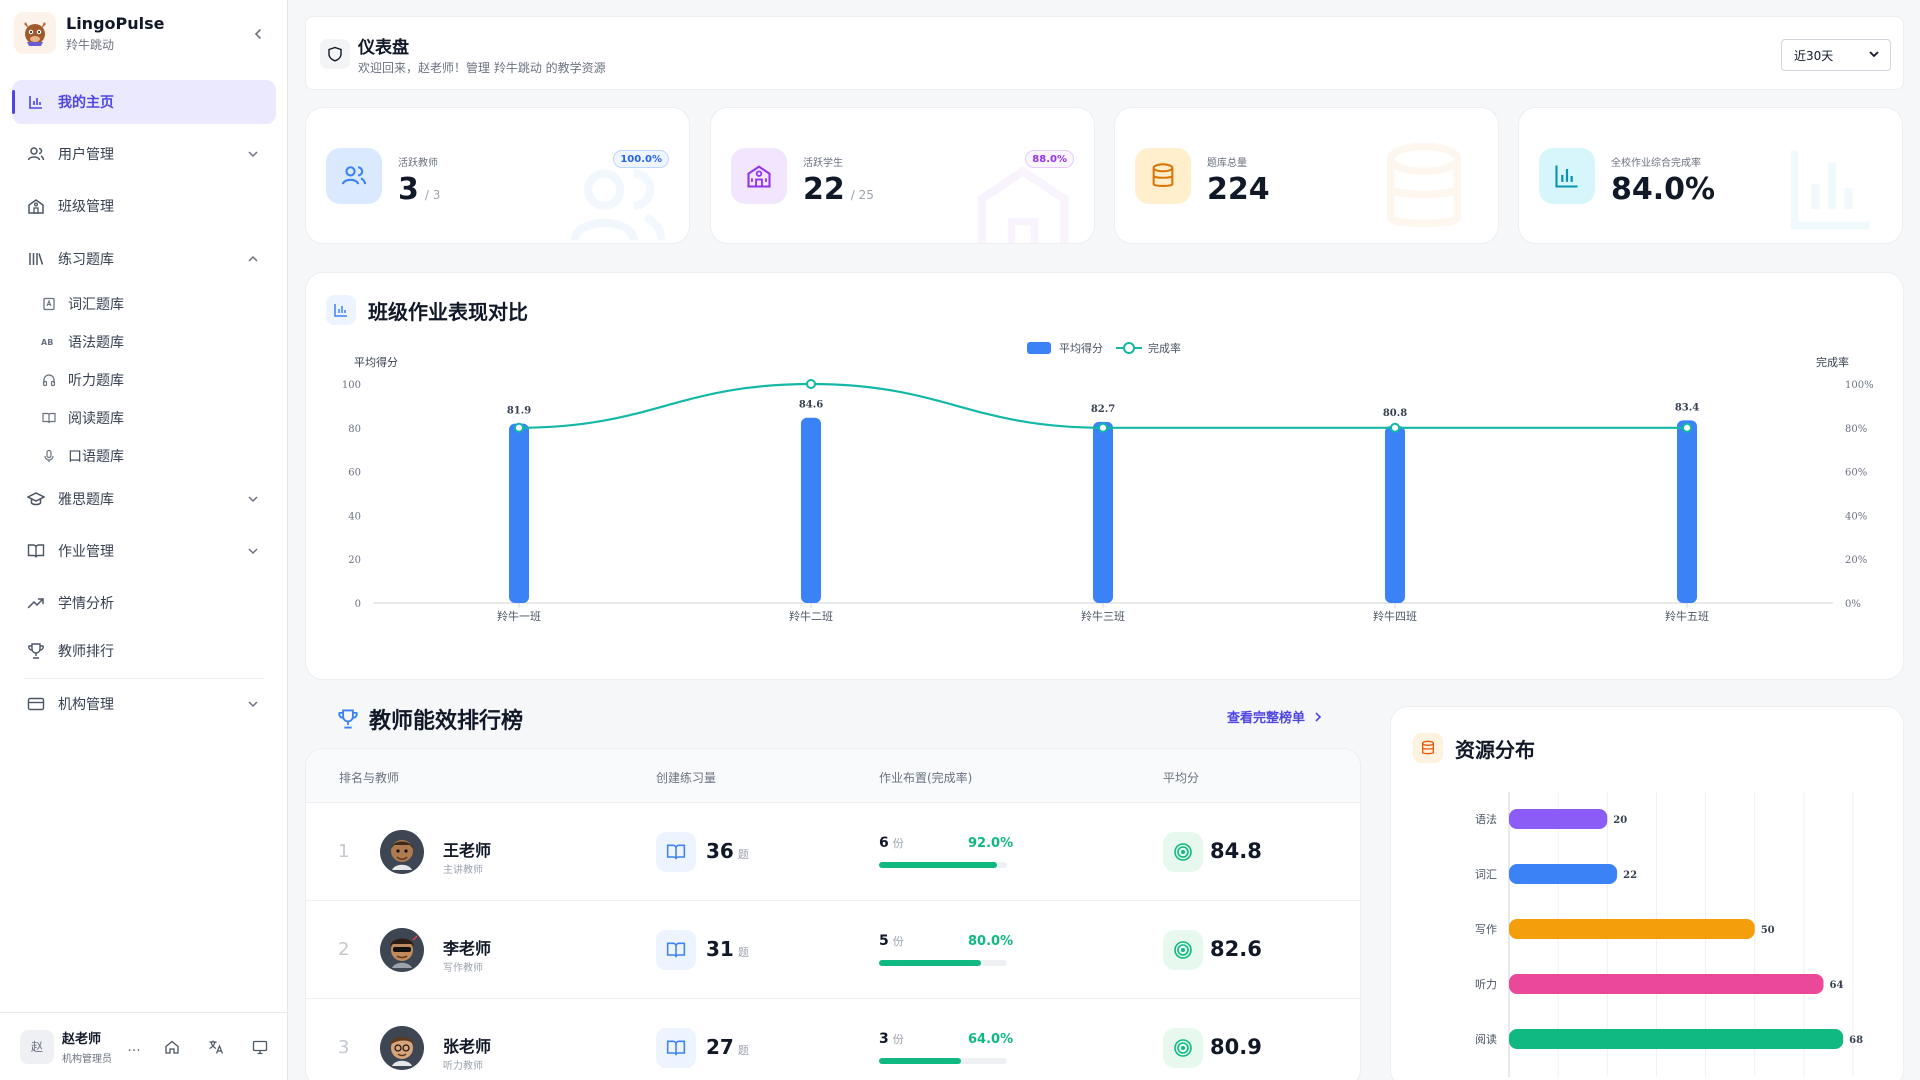 This screenshot has height=1080, width=1920. Describe the element at coordinates (1837, 985) in the screenshot. I see `bar-data-label: 64` at that location.